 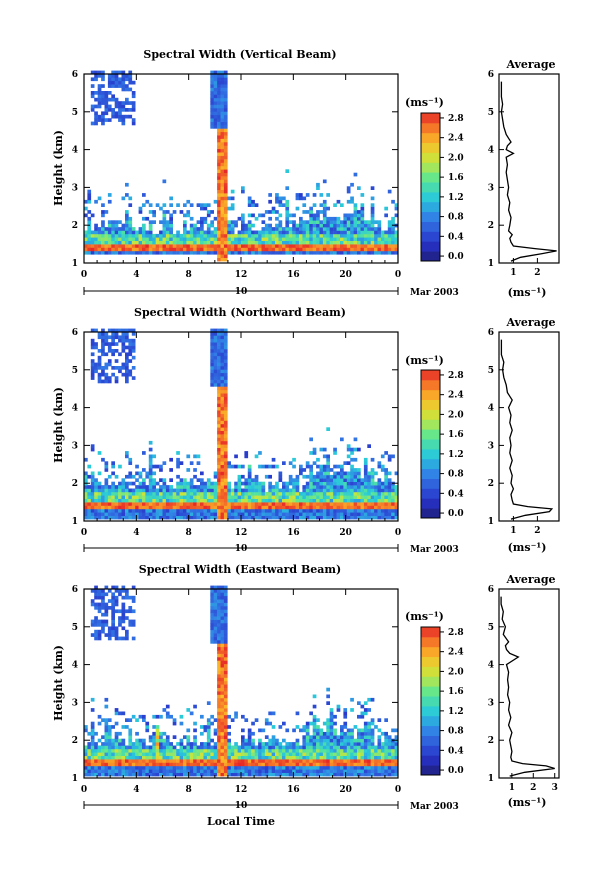 I want to click on colorbar-segment, so click(x=430, y=404).